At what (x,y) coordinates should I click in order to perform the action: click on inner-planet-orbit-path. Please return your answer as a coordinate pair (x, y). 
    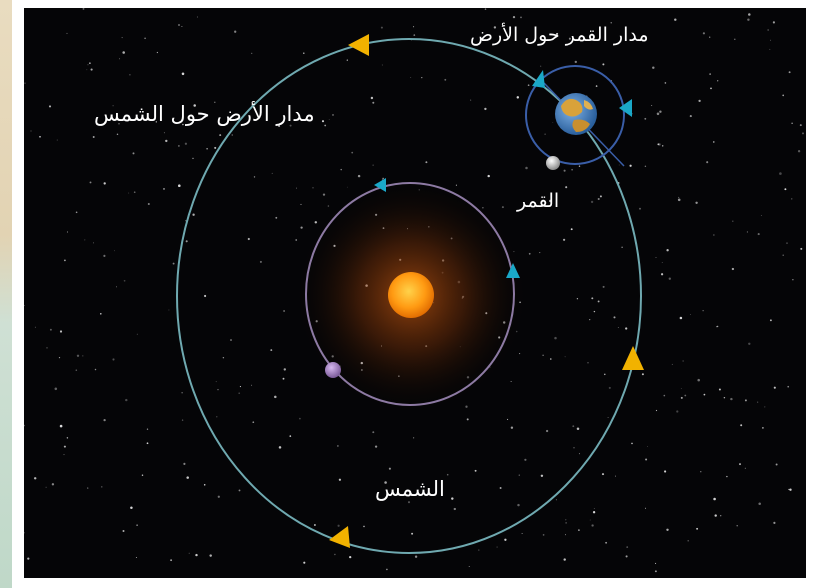
    Looking at the image, I should click on (410, 294).